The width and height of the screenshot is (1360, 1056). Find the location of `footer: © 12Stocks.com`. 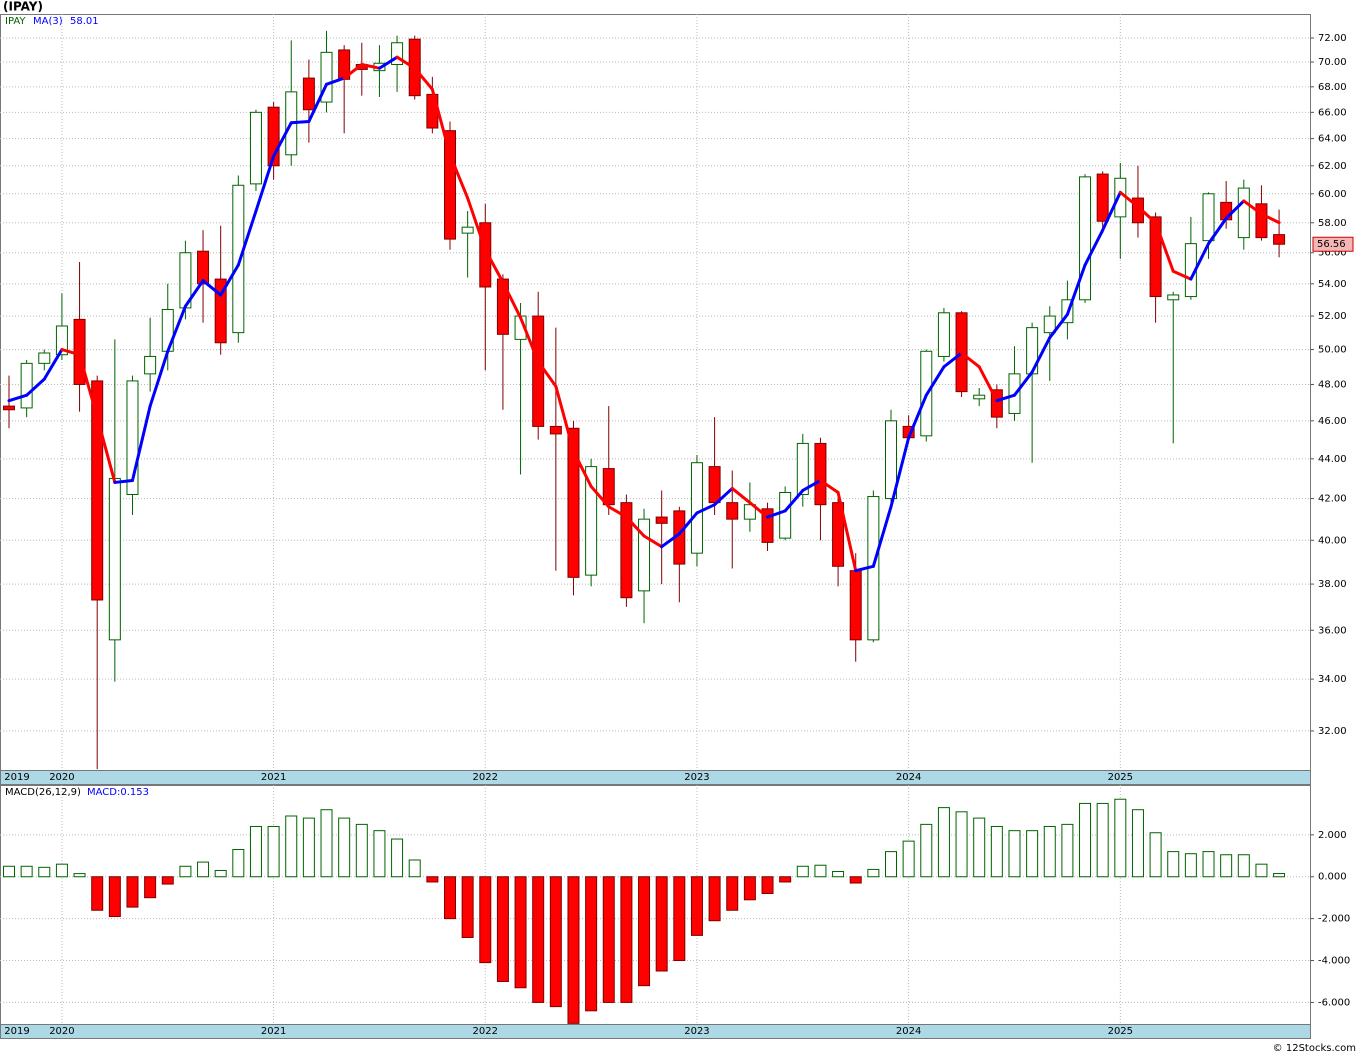

footer: © 12Stocks.com is located at coordinates (1314, 1048).